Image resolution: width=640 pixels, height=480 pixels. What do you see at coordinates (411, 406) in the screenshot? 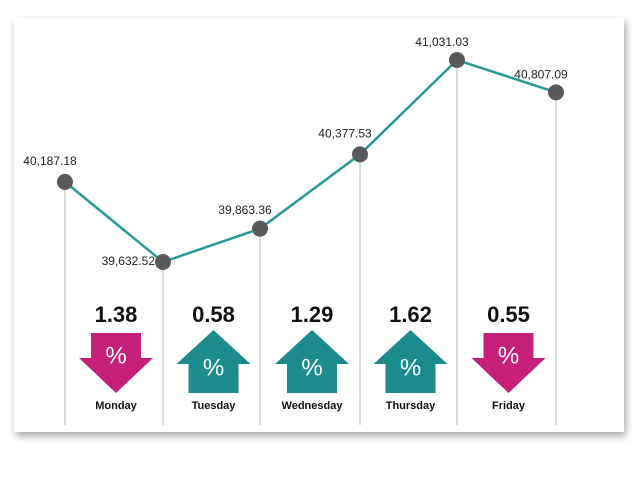
I see `day-label: Thursday` at bounding box center [411, 406].